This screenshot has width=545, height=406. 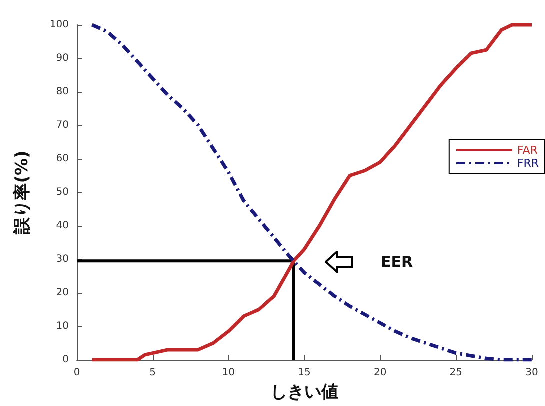 I want to click on x-tick-label: 10, so click(x=229, y=373).